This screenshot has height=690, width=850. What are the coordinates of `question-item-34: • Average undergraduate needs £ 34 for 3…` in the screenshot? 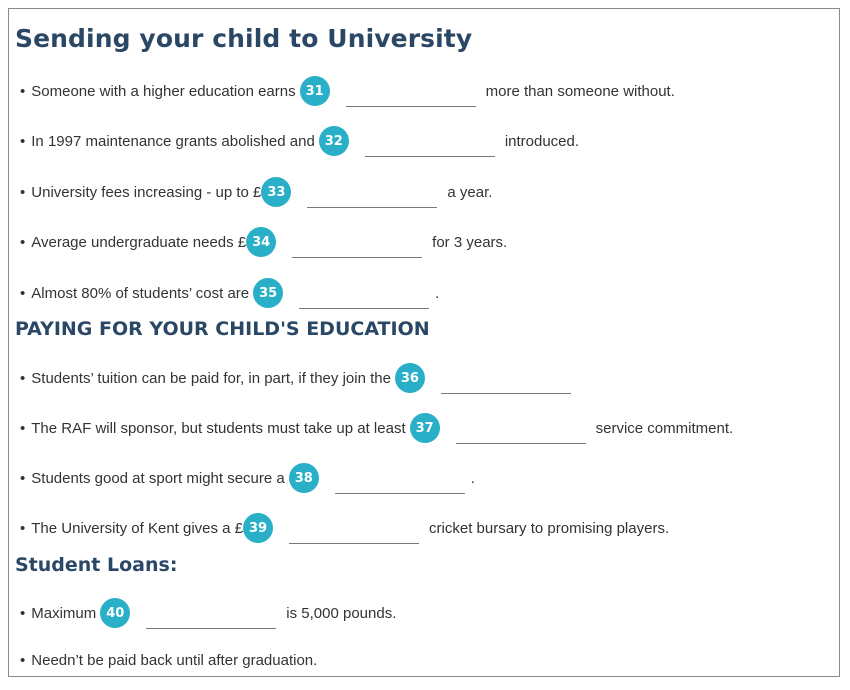 It's located at (263, 242).